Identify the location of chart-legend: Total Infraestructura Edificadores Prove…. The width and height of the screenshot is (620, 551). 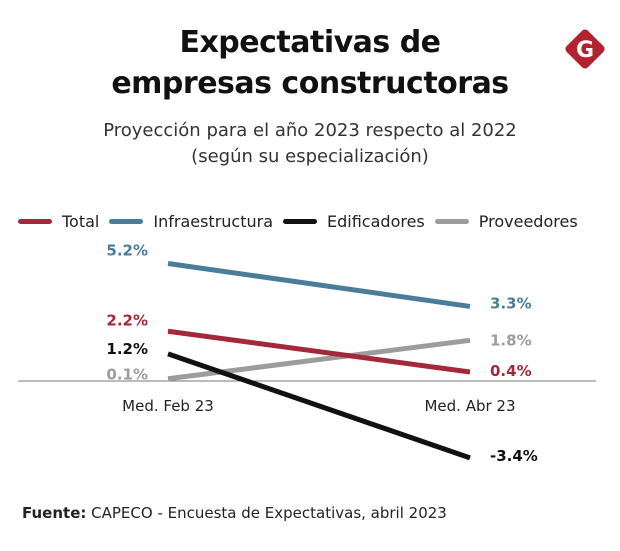
(318, 221).